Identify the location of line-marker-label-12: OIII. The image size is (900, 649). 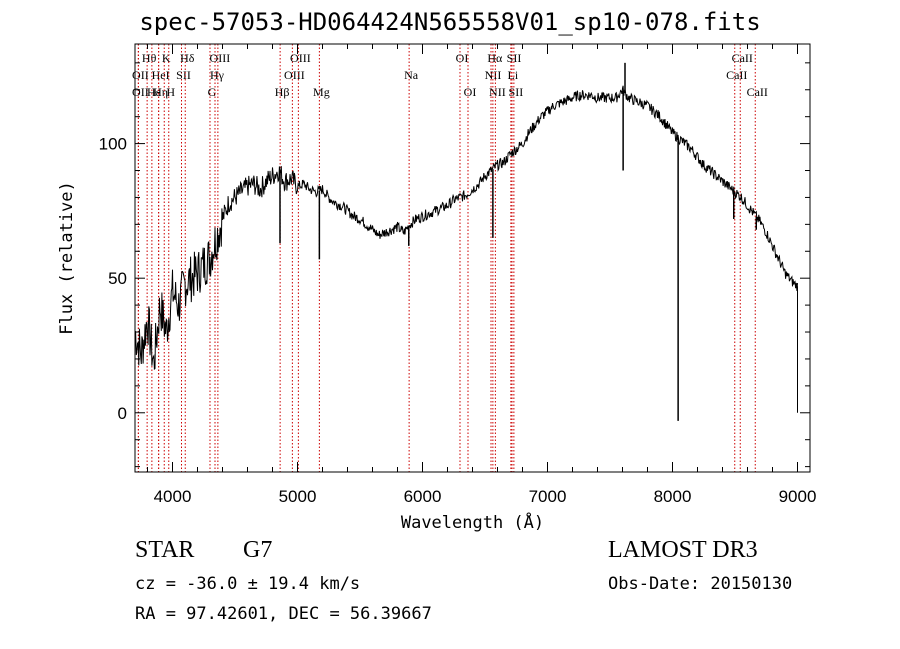
(220, 58).